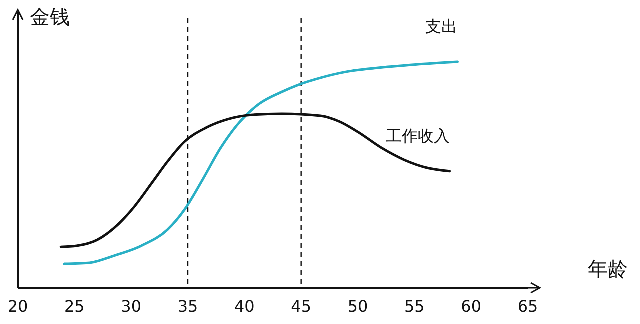  Describe the element at coordinates (244, 306) in the screenshot. I see `x-tick-label: 40` at that location.